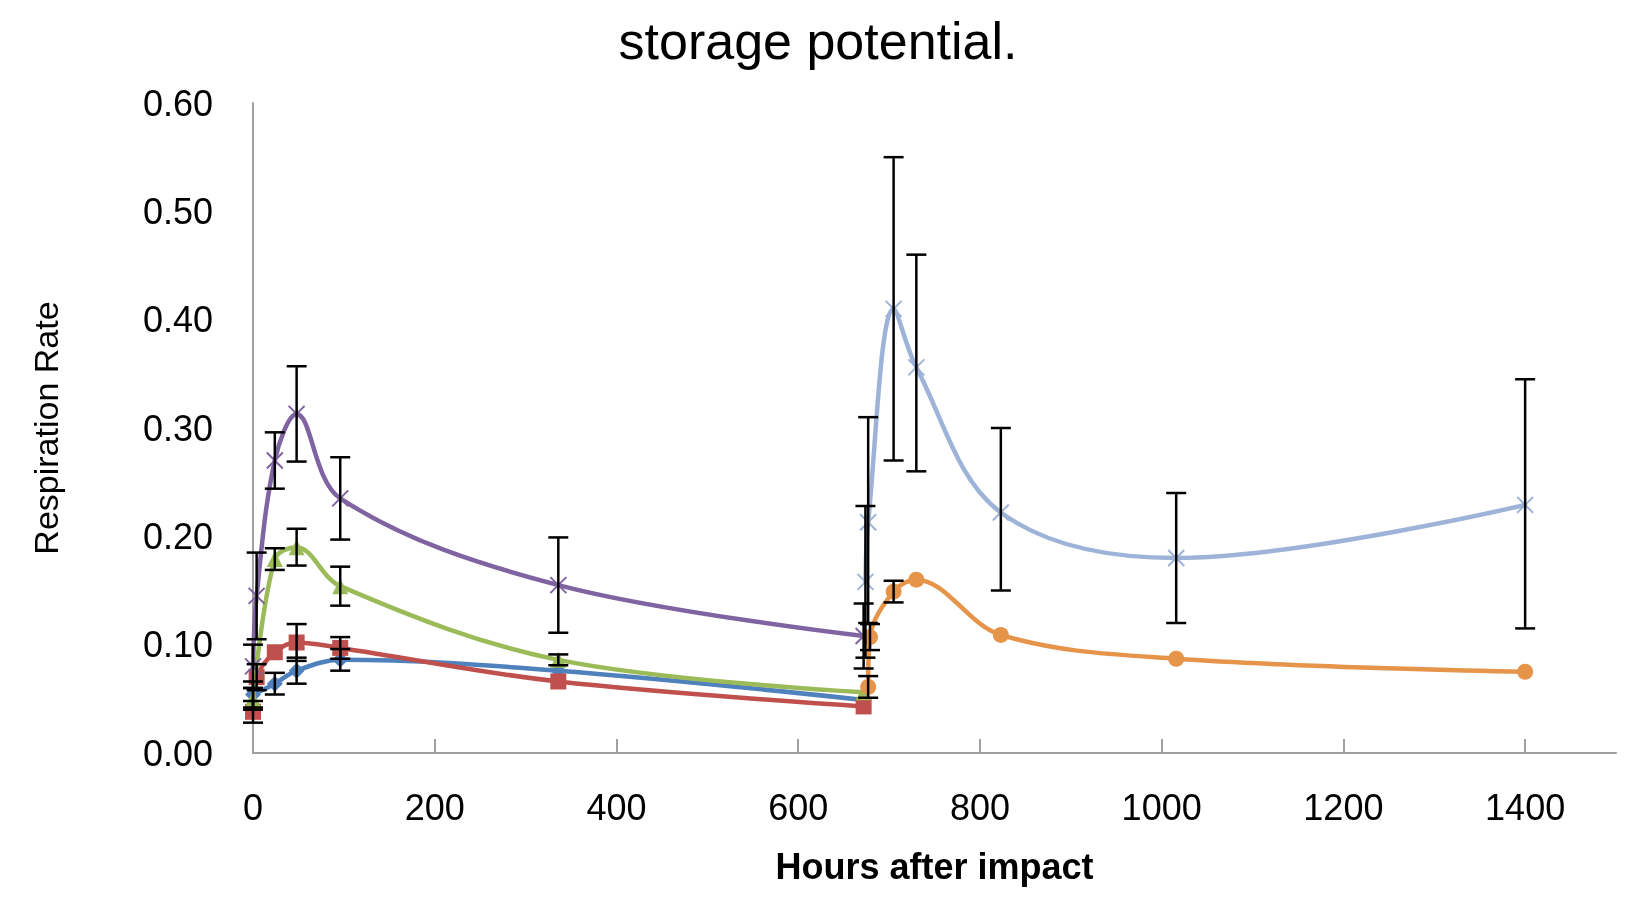 This screenshot has height=914, width=1637. I want to click on x-tick-label: 1000, so click(1161, 807).